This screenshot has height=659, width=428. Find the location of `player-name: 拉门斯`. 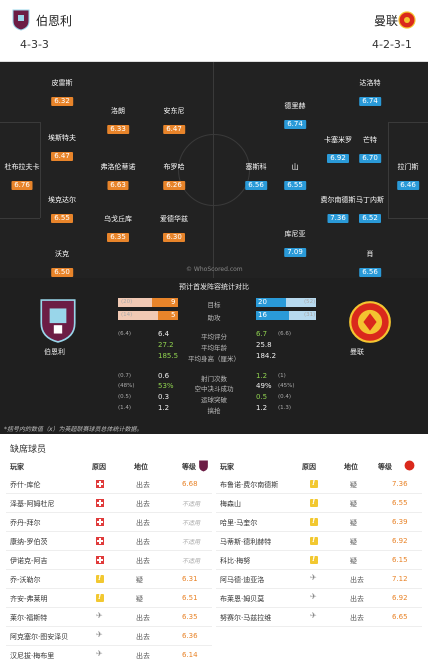

player-name: 拉门斯 is located at coordinates (408, 167).